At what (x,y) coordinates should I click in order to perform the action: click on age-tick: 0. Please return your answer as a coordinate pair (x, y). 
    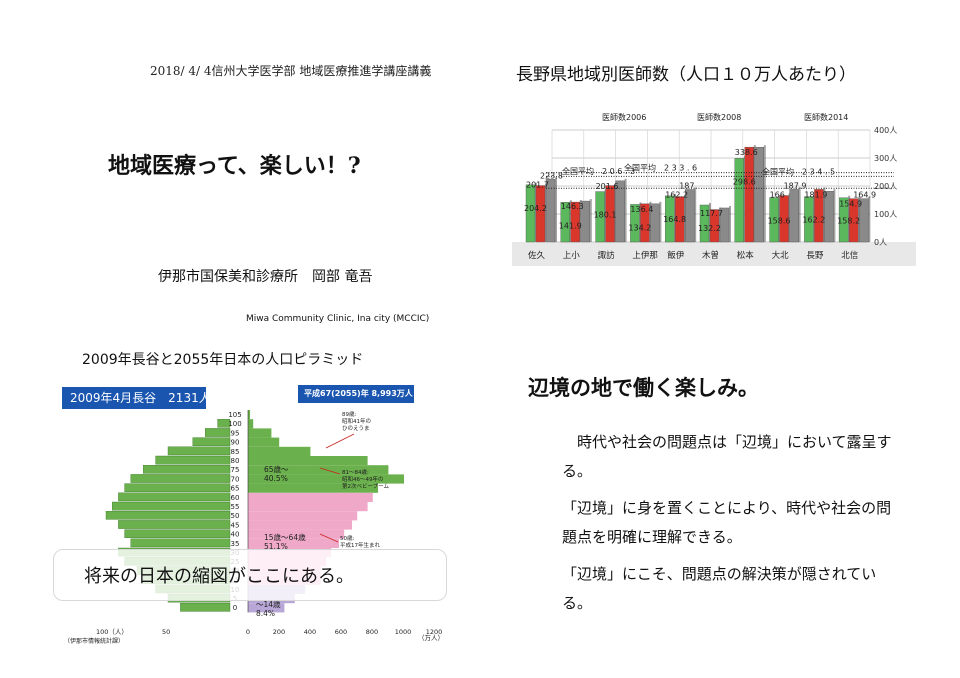
    Looking at the image, I should click on (235, 608).